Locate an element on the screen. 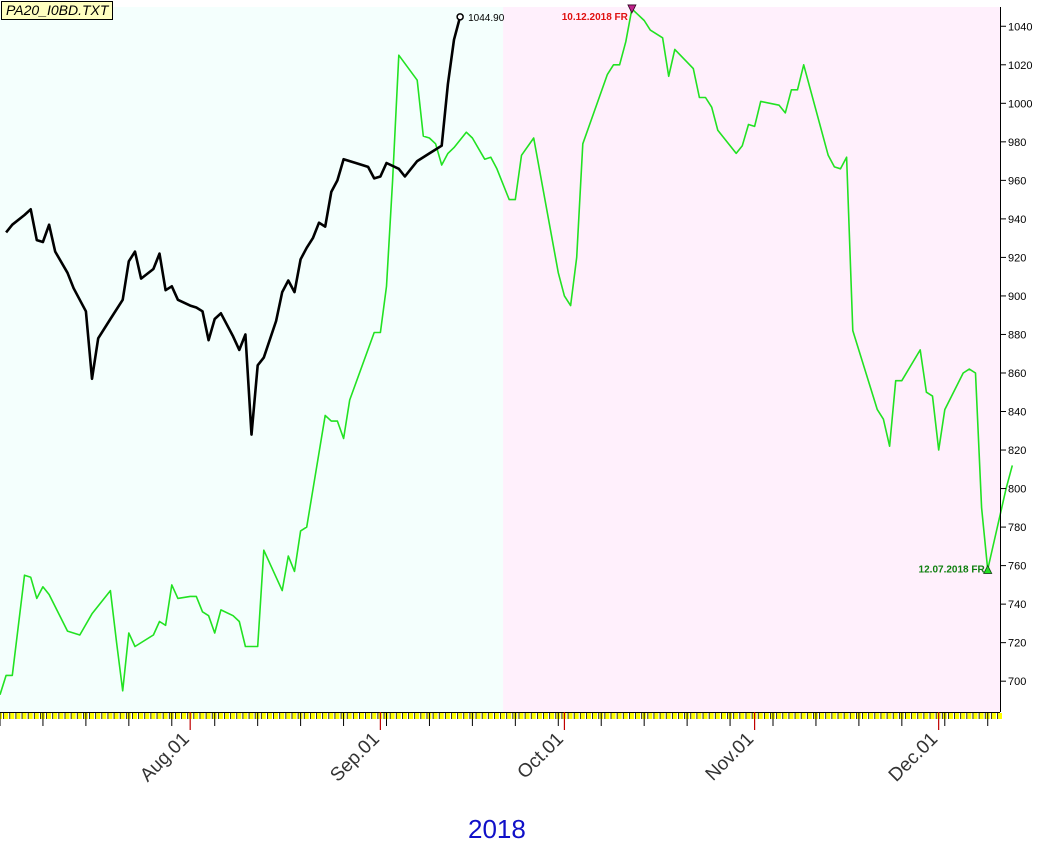 The width and height of the screenshot is (1063, 849). y-tick-label: 780 is located at coordinates (1017, 528).